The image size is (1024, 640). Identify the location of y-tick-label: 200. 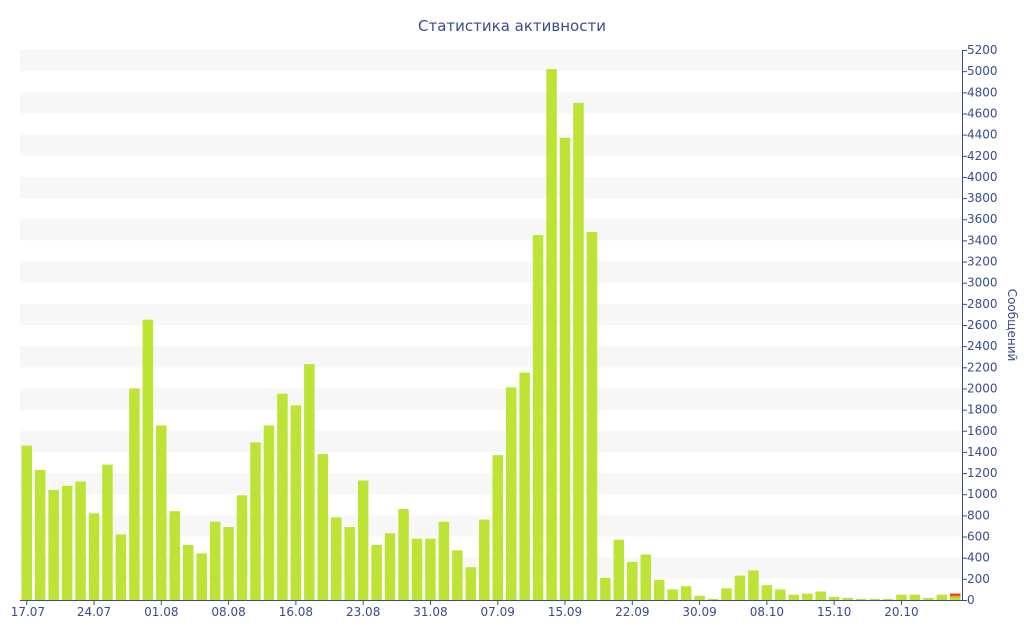
(978, 579).